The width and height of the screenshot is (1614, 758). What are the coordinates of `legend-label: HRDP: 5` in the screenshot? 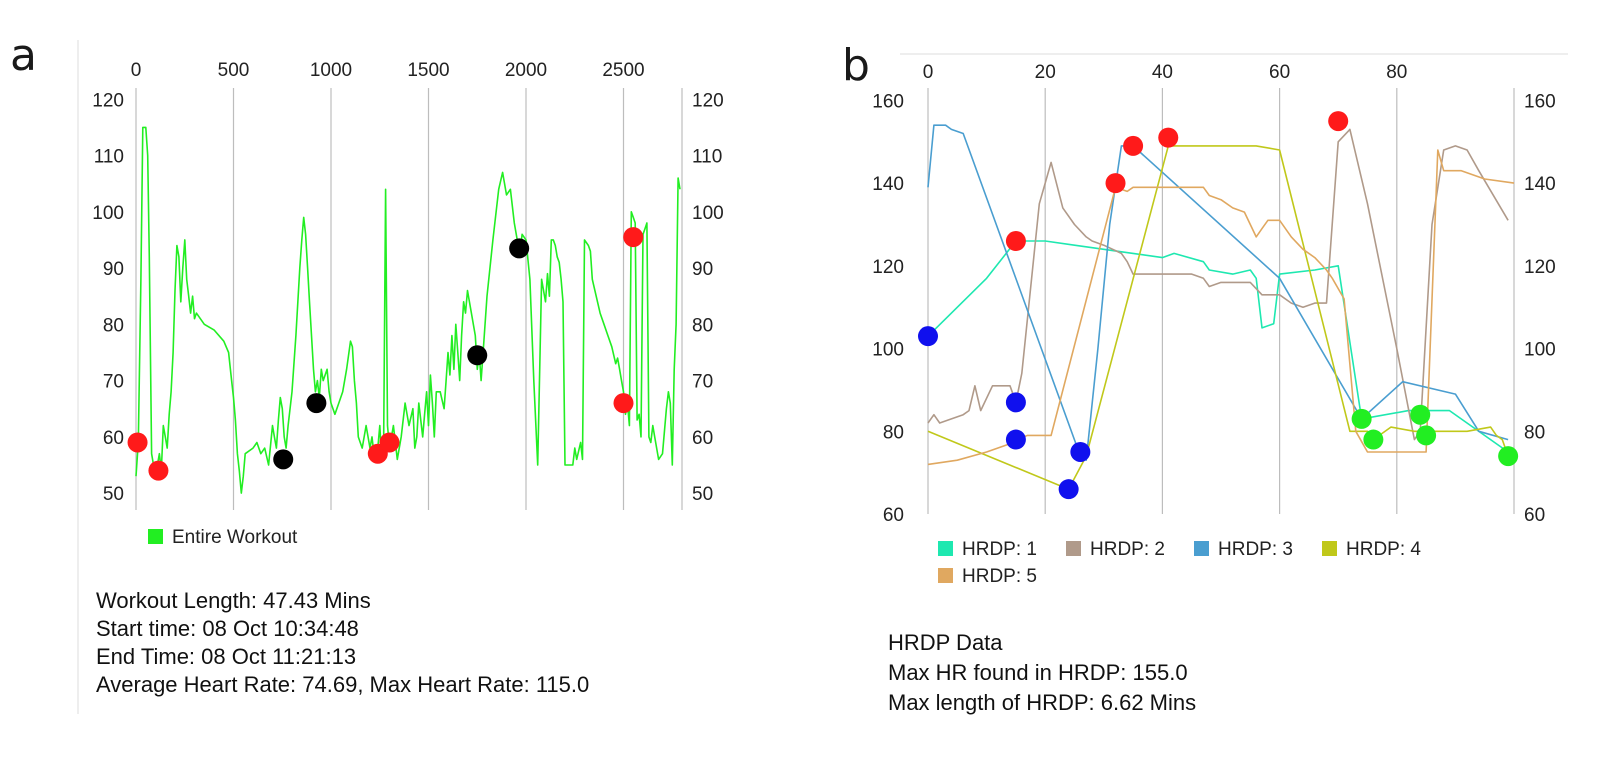 It's located at (999, 576).